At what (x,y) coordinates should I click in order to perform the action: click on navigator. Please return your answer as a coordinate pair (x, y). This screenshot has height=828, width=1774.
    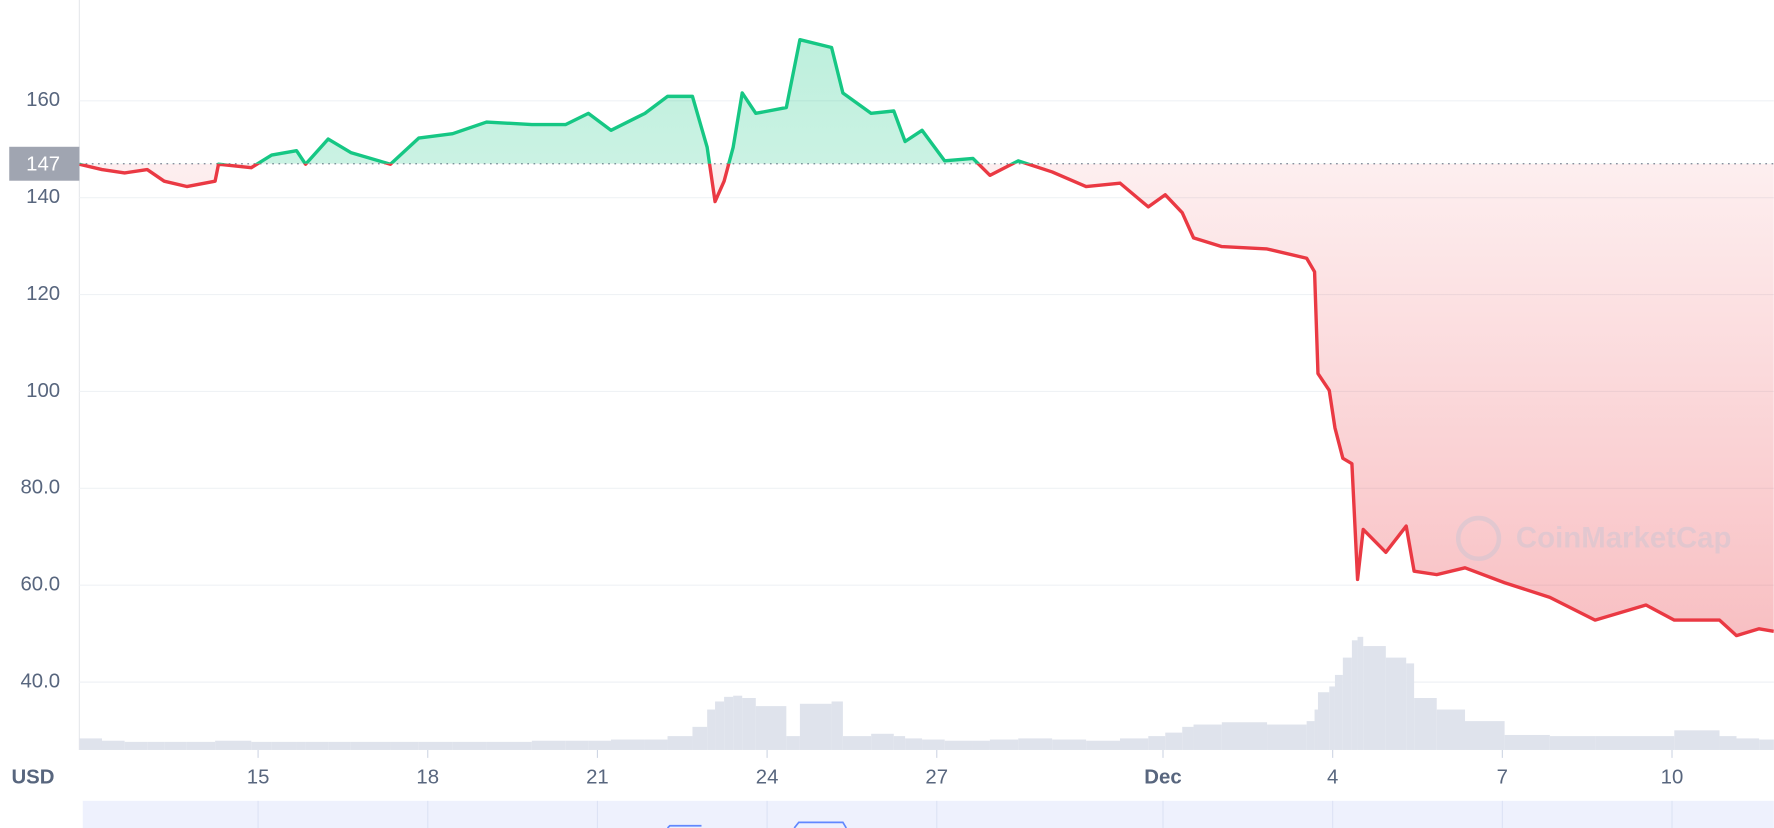
    Looking at the image, I should click on (928, 814).